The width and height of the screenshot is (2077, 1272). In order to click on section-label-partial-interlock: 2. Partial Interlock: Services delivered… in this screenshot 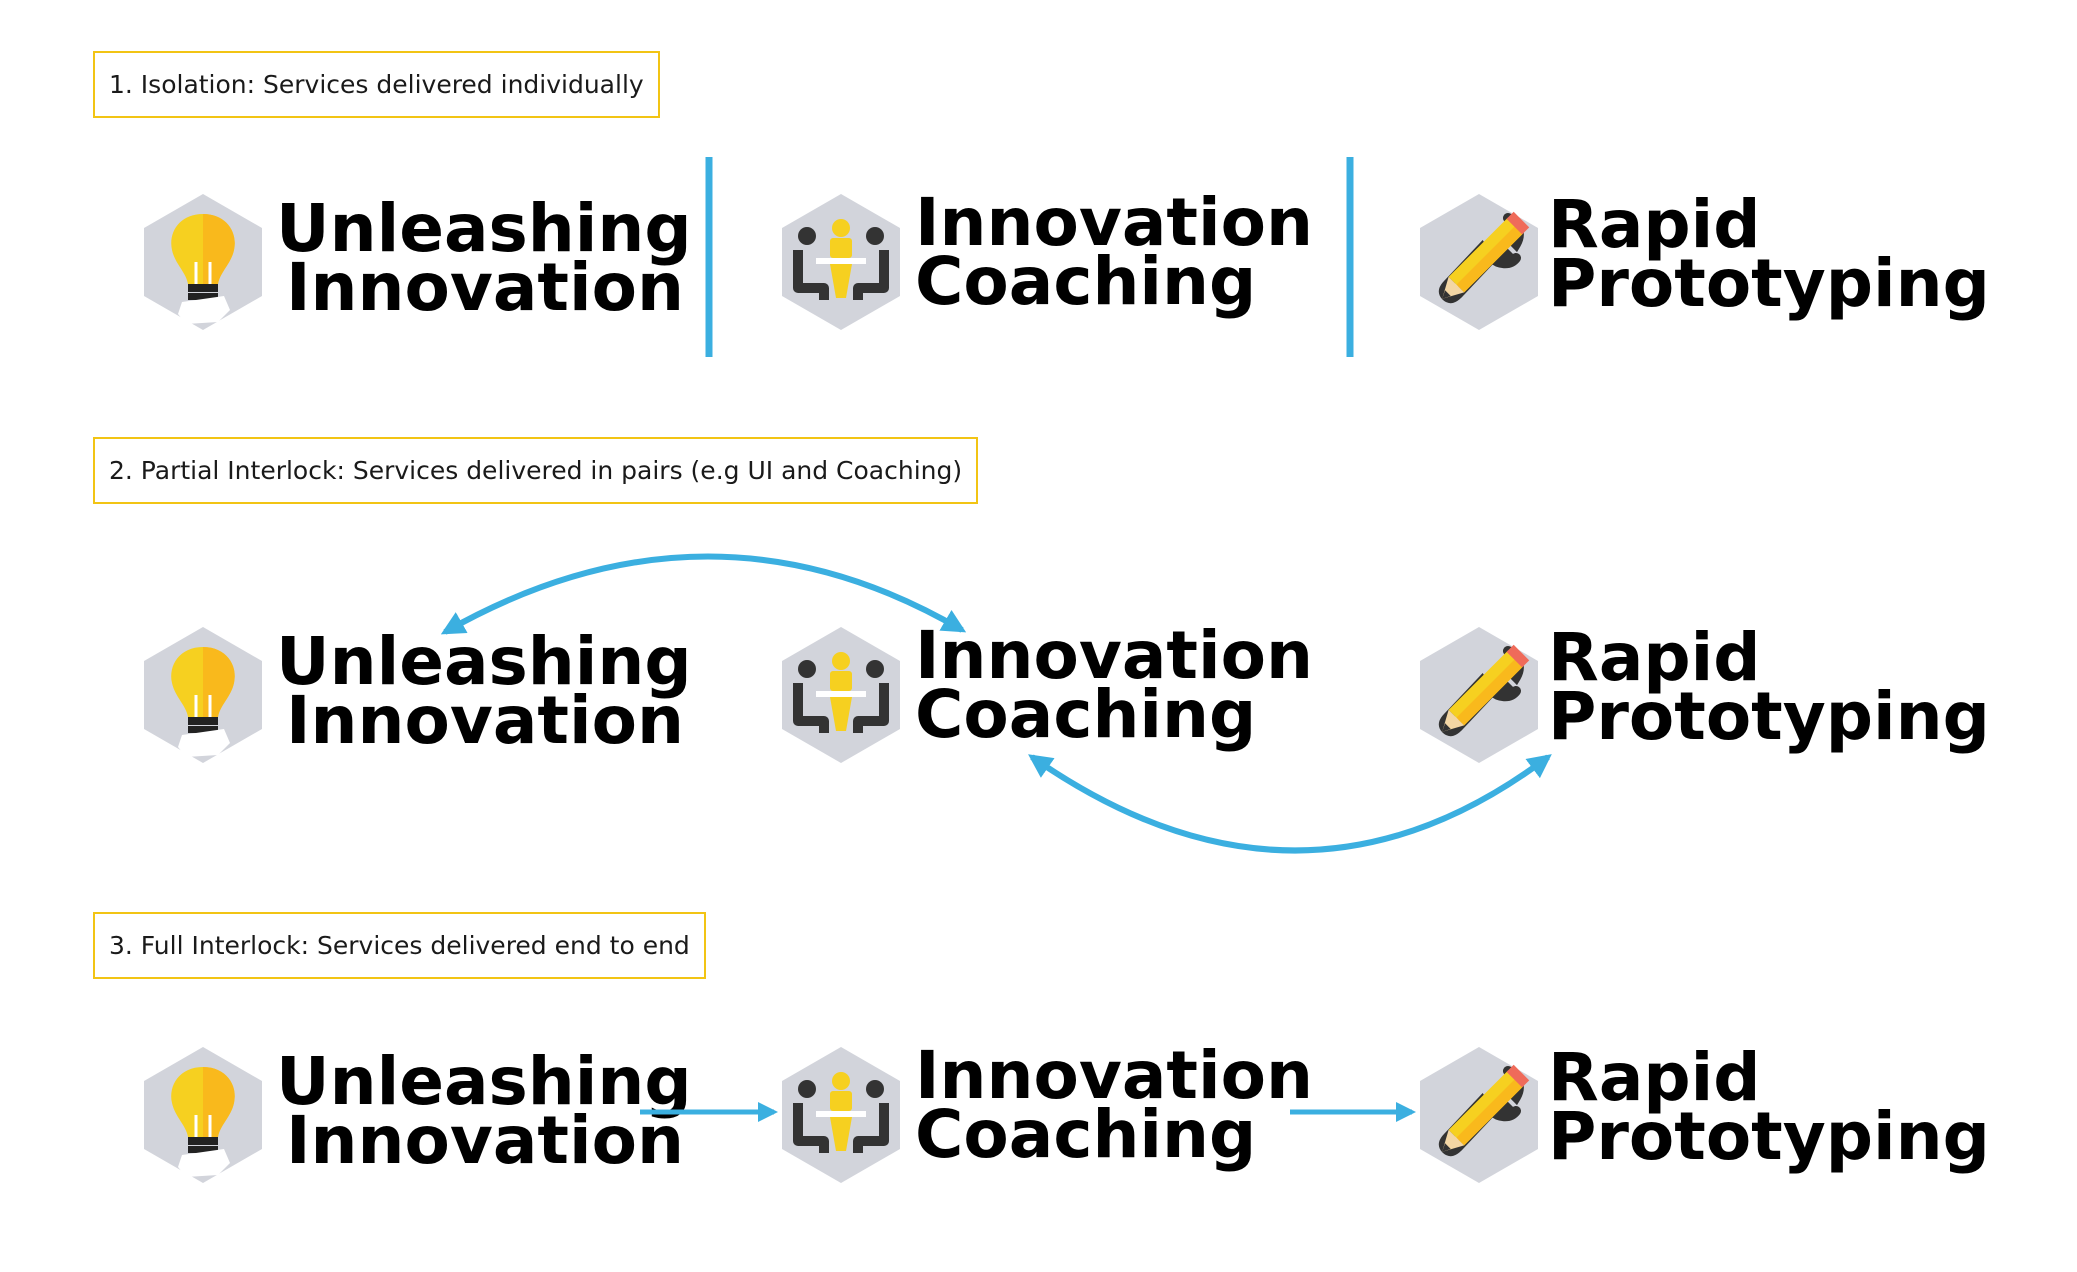, I will do `click(536, 470)`.